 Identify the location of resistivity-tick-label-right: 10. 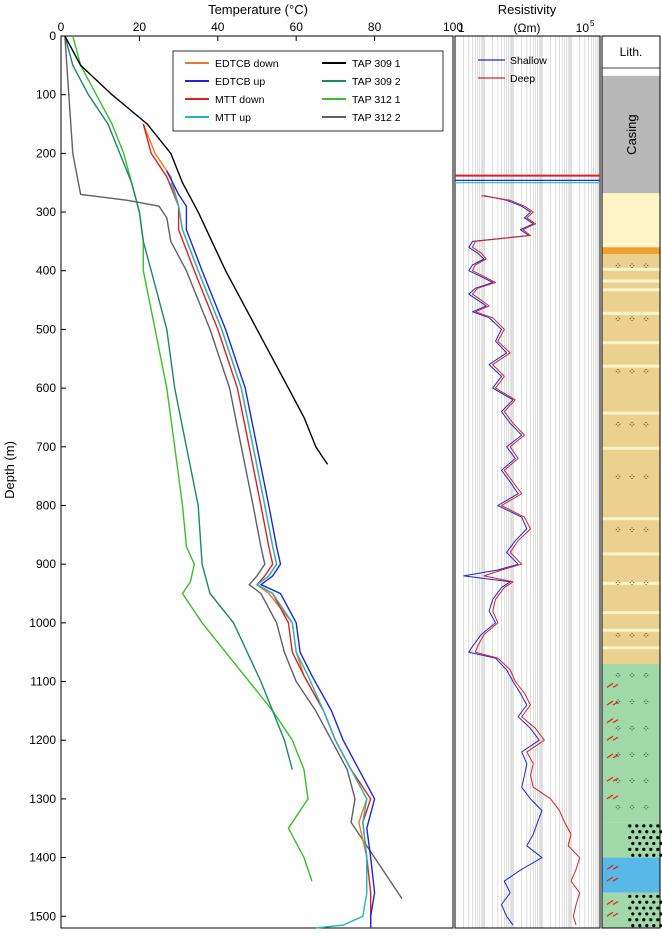
(583, 28).